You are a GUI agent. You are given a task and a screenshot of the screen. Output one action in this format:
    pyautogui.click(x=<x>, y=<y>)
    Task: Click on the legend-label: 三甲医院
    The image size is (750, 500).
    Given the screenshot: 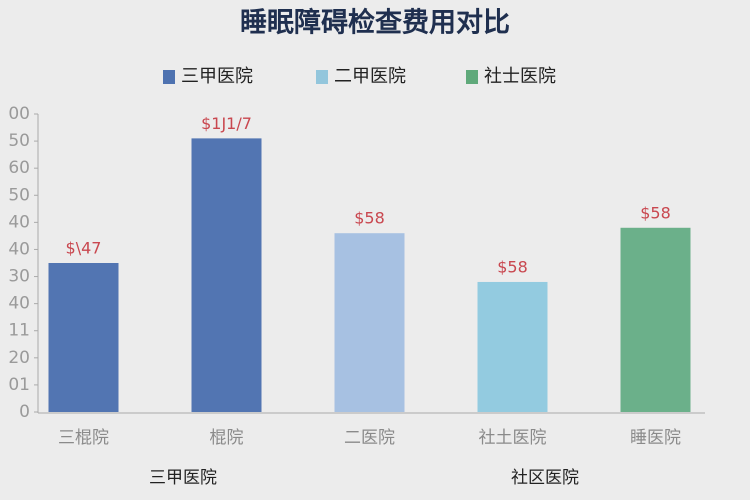 What is the action you would take?
    pyautogui.click(x=217, y=76)
    